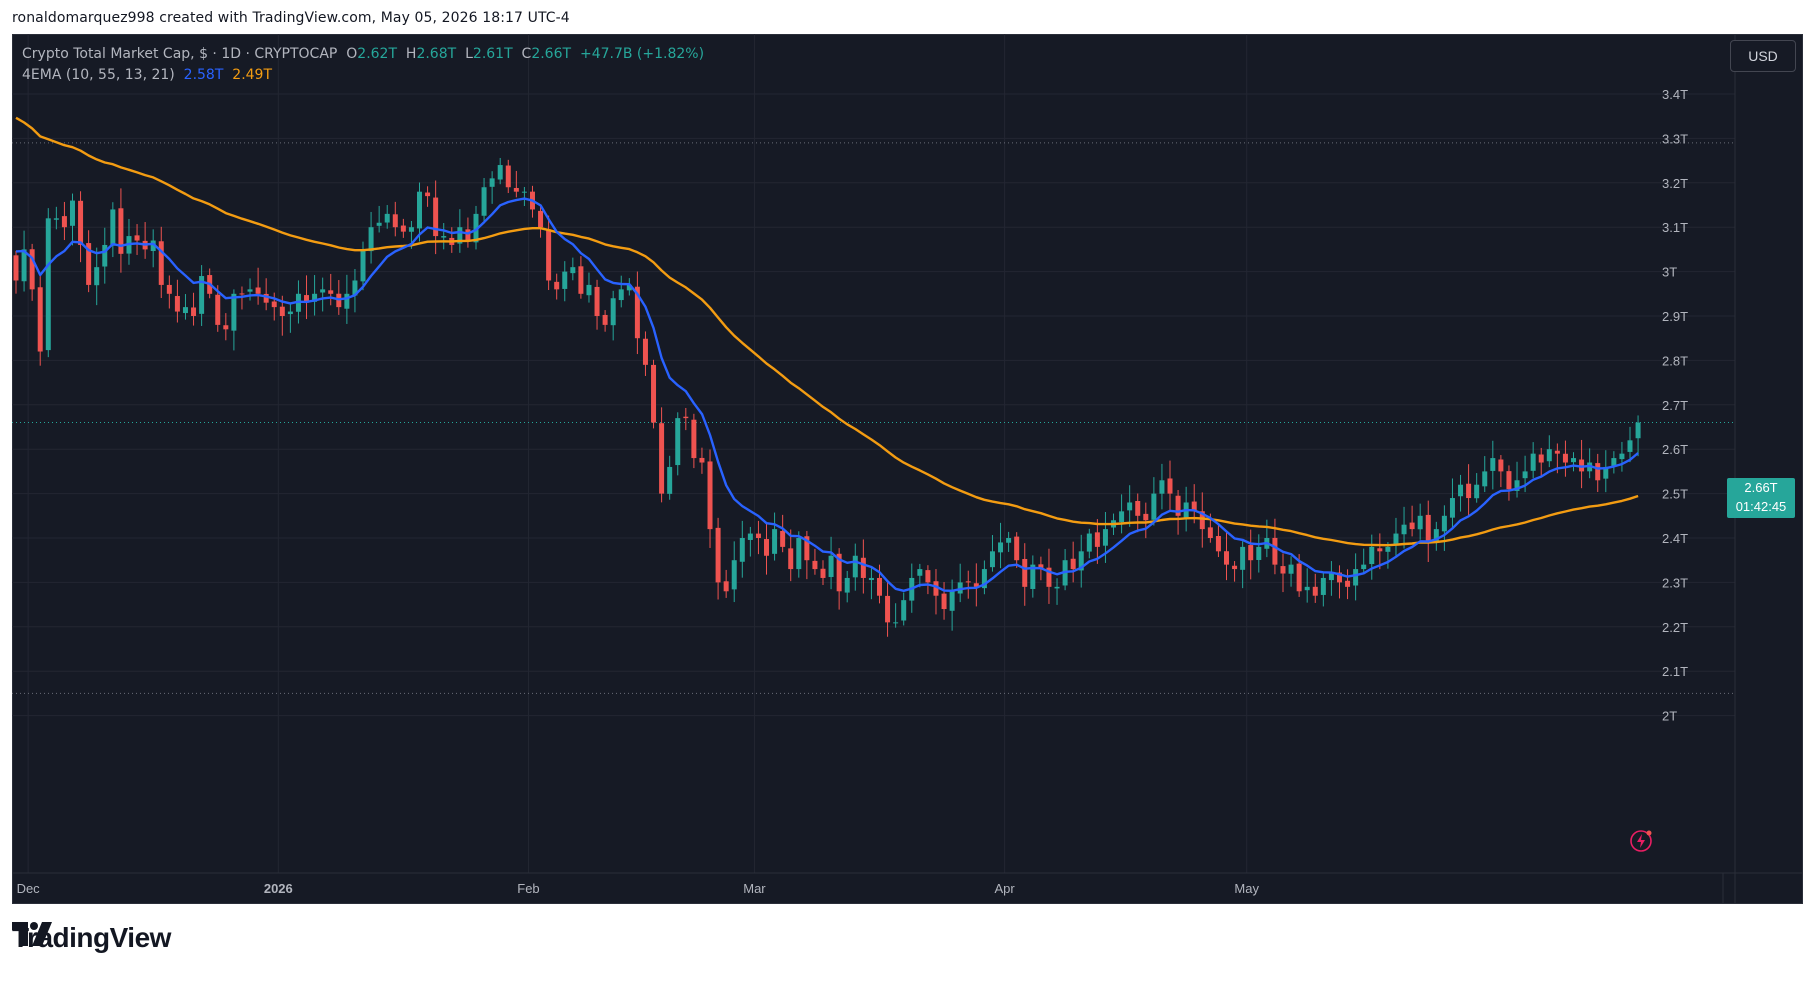 The height and width of the screenshot is (981, 1814). I want to click on y-tick-label: 2.7T, so click(1675, 405).